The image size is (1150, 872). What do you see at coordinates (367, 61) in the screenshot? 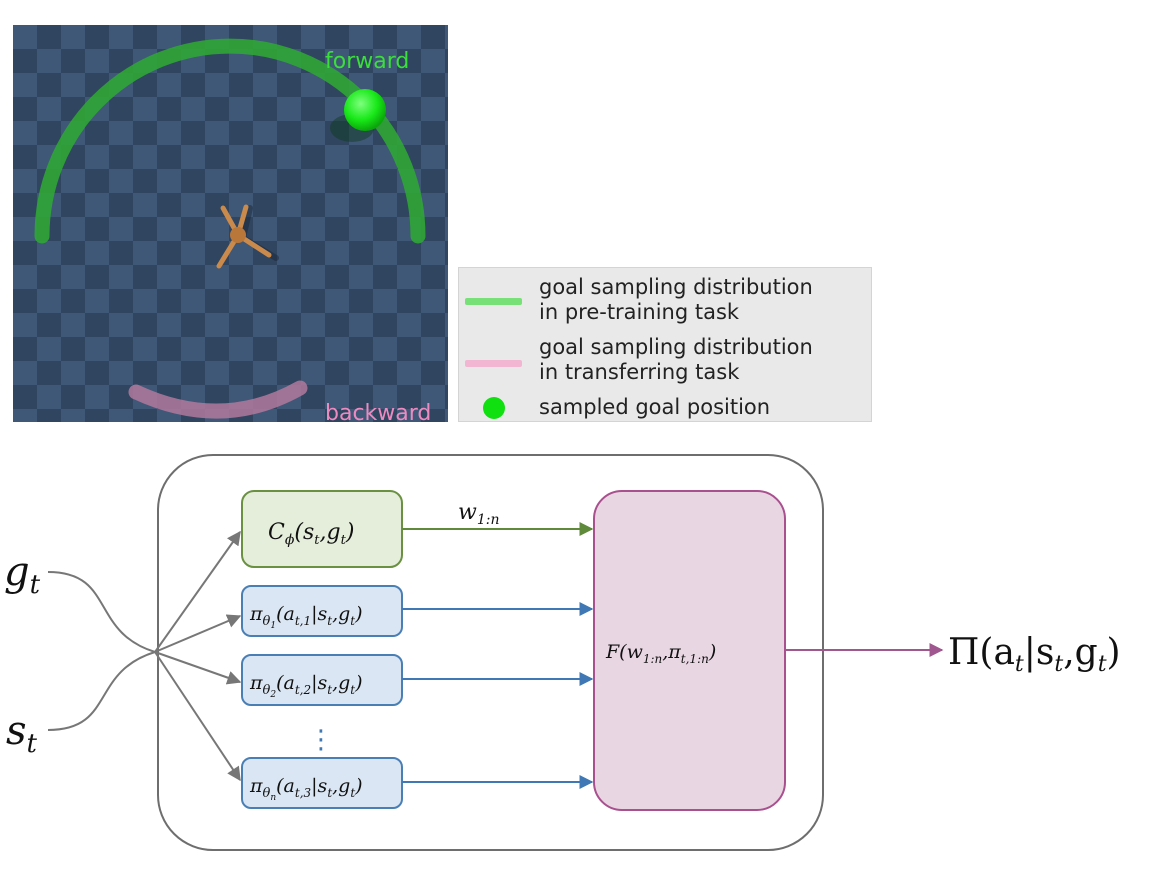
I see `forward-label: forward` at bounding box center [367, 61].